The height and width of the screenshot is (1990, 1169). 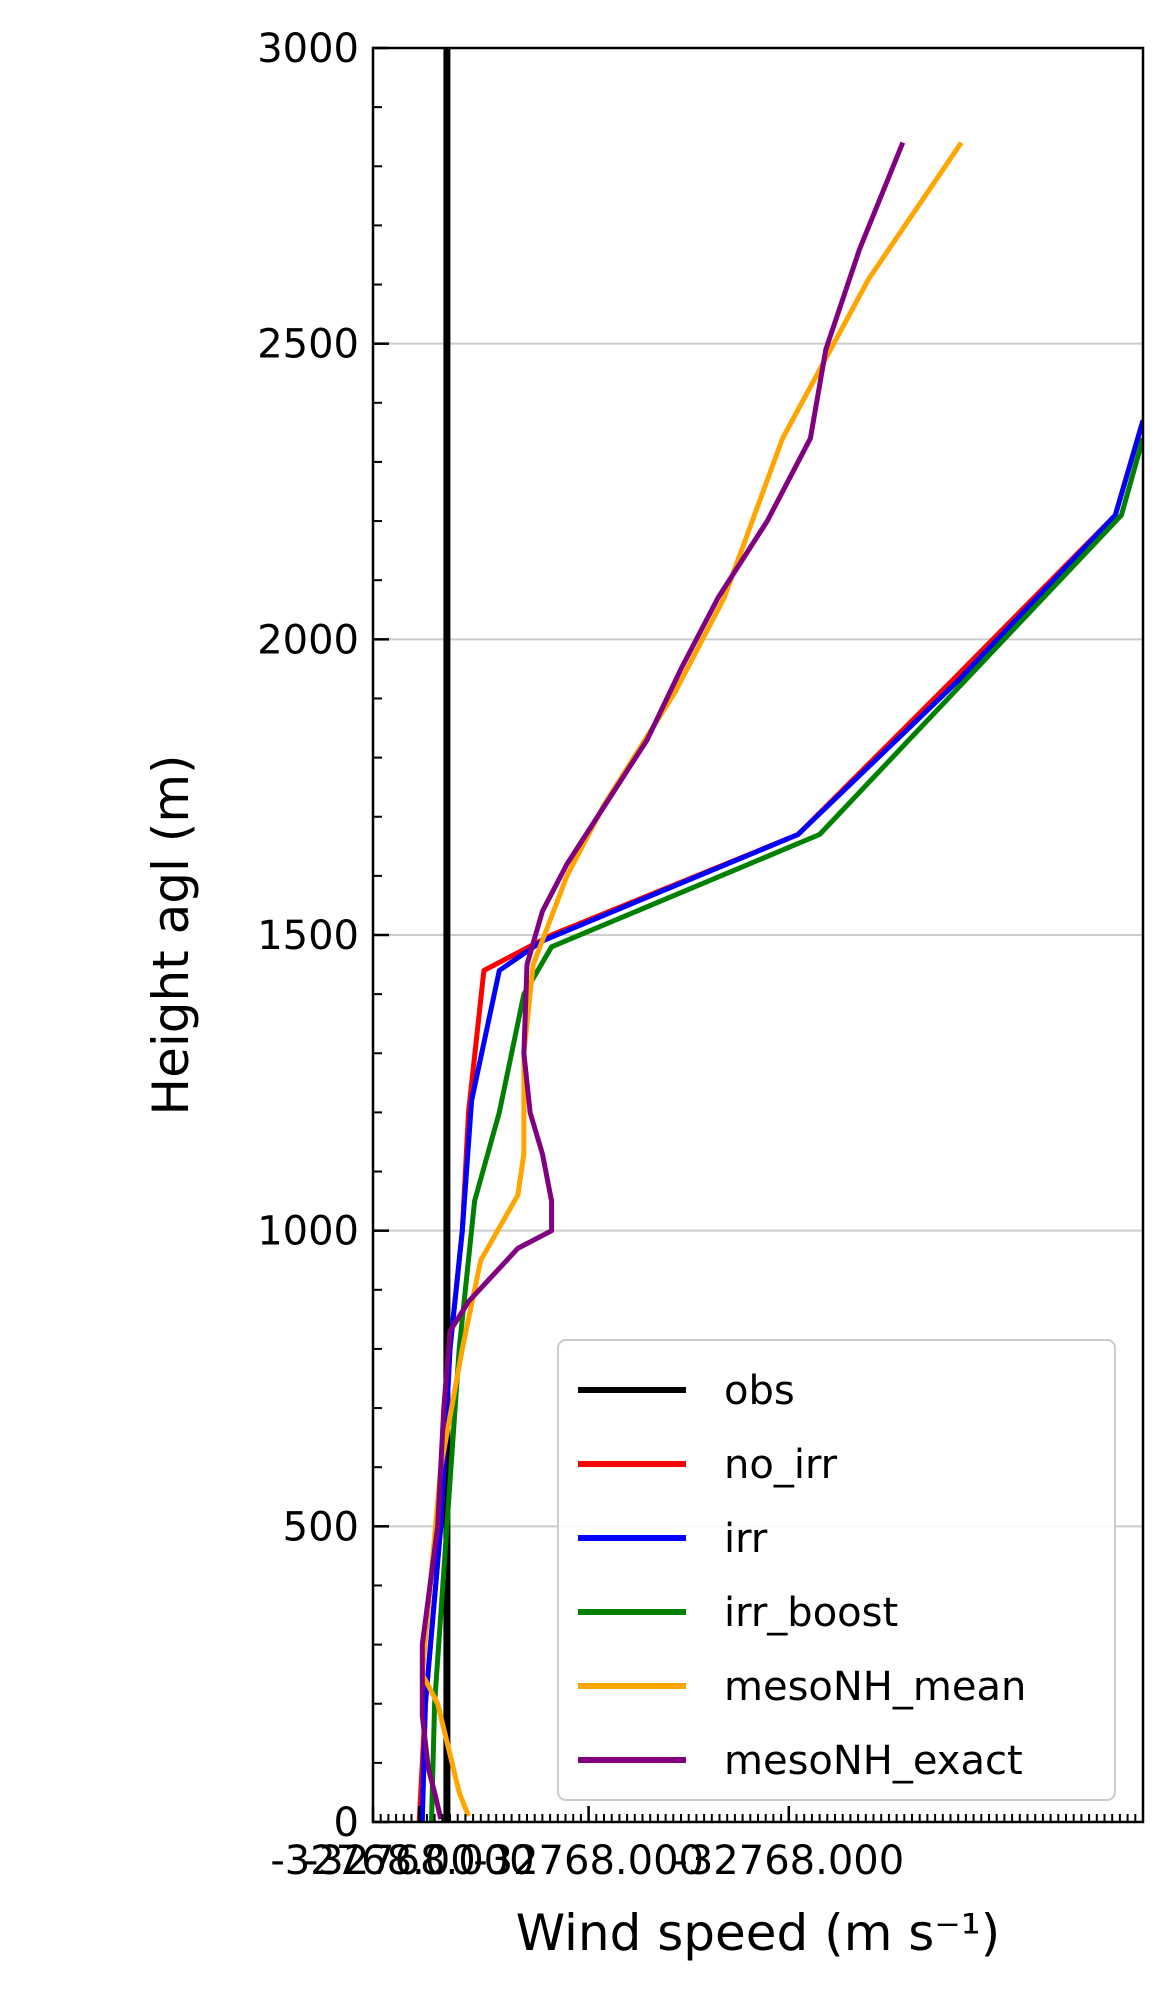 What do you see at coordinates (308, 936) in the screenshot?
I see `y-tick-label: 1500` at bounding box center [308, 936].